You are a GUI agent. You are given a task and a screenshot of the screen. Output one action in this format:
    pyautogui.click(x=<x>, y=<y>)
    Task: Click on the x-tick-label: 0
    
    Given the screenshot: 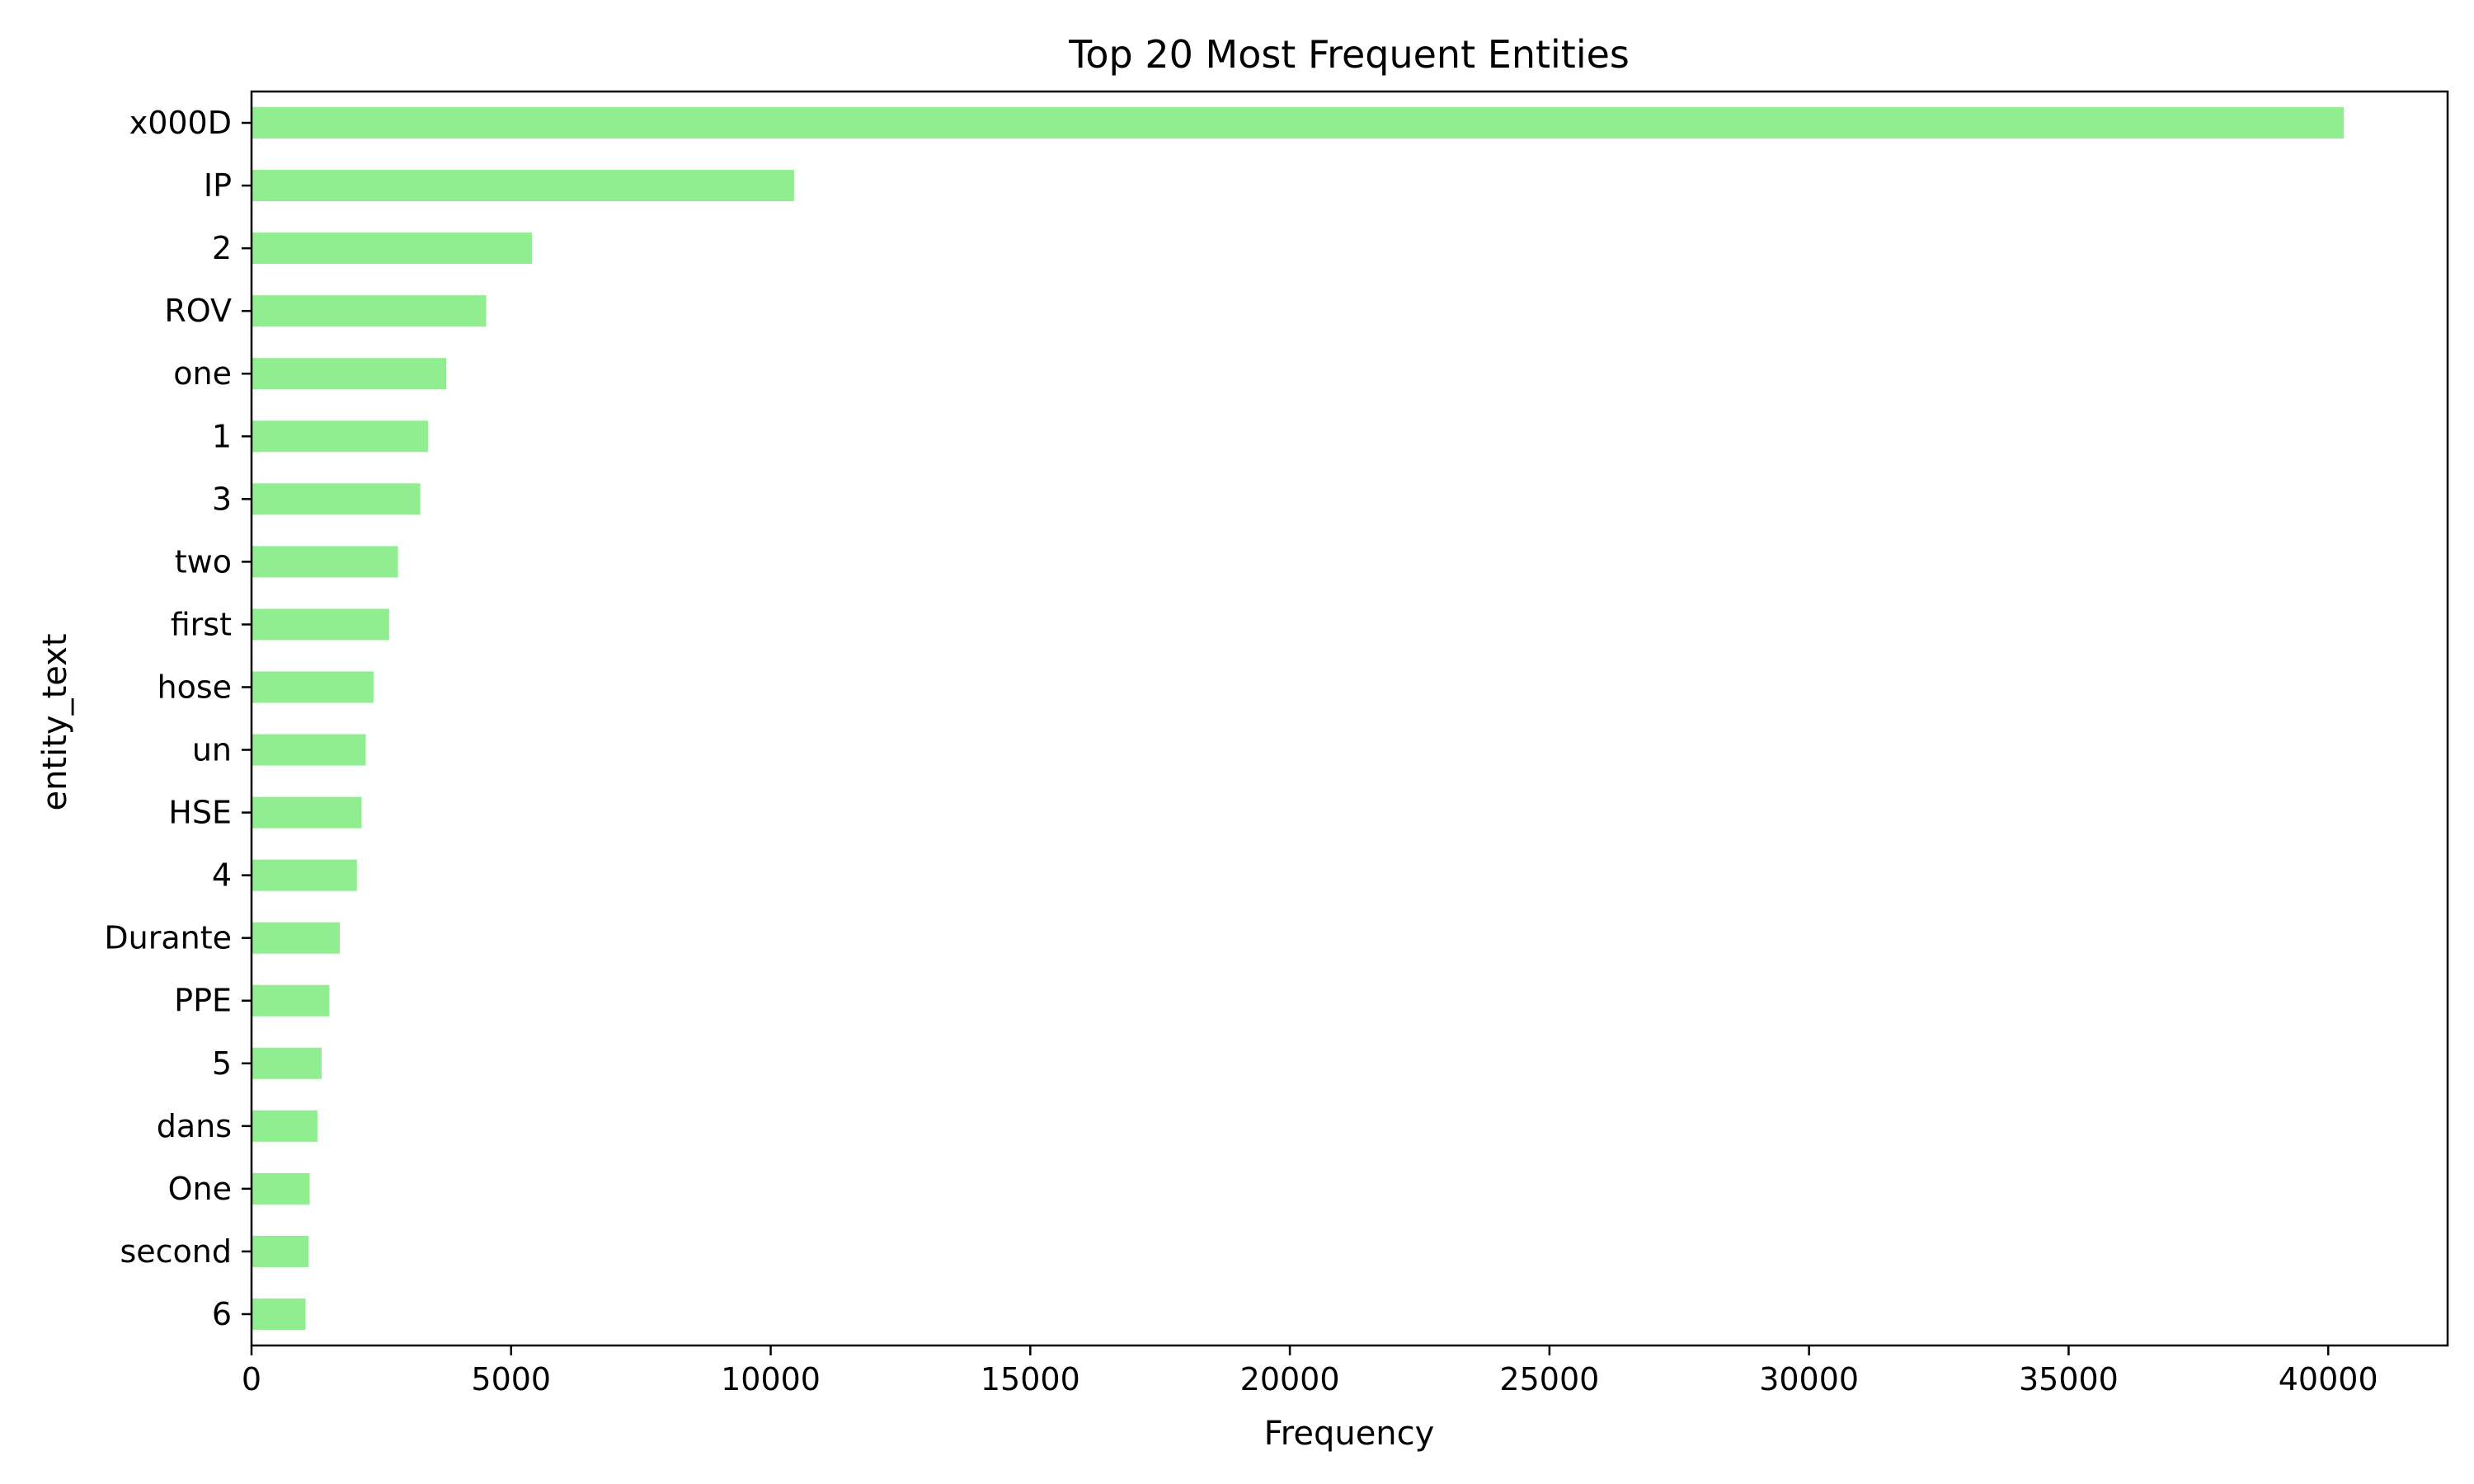 What is the action you would take?
    pyautogui.click(x=251, y=1379)
    